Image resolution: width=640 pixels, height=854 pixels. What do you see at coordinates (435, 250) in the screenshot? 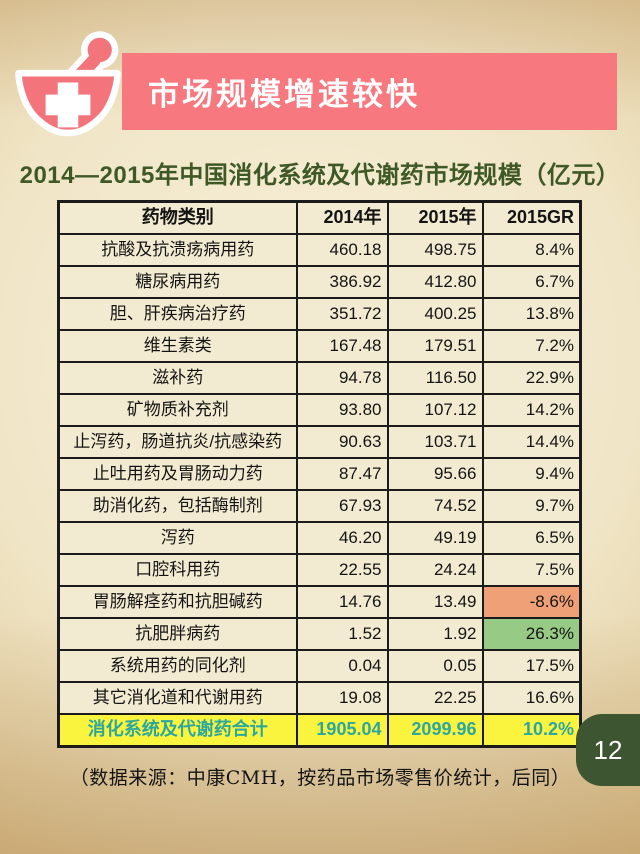
I see `value-cell: 498.75` at bounding box center [435, 250].